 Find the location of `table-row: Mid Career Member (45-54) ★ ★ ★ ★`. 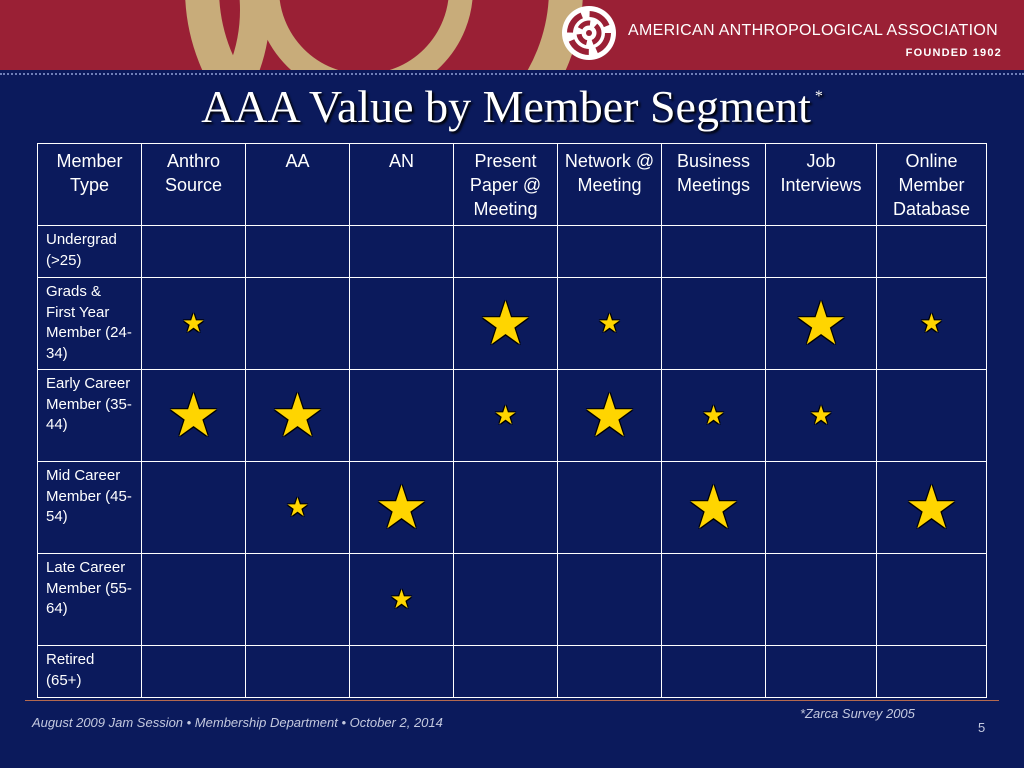

table-row: Mid Career Member (45-54) ★ ★ ★ ★ is located at coordinates (512, 507).